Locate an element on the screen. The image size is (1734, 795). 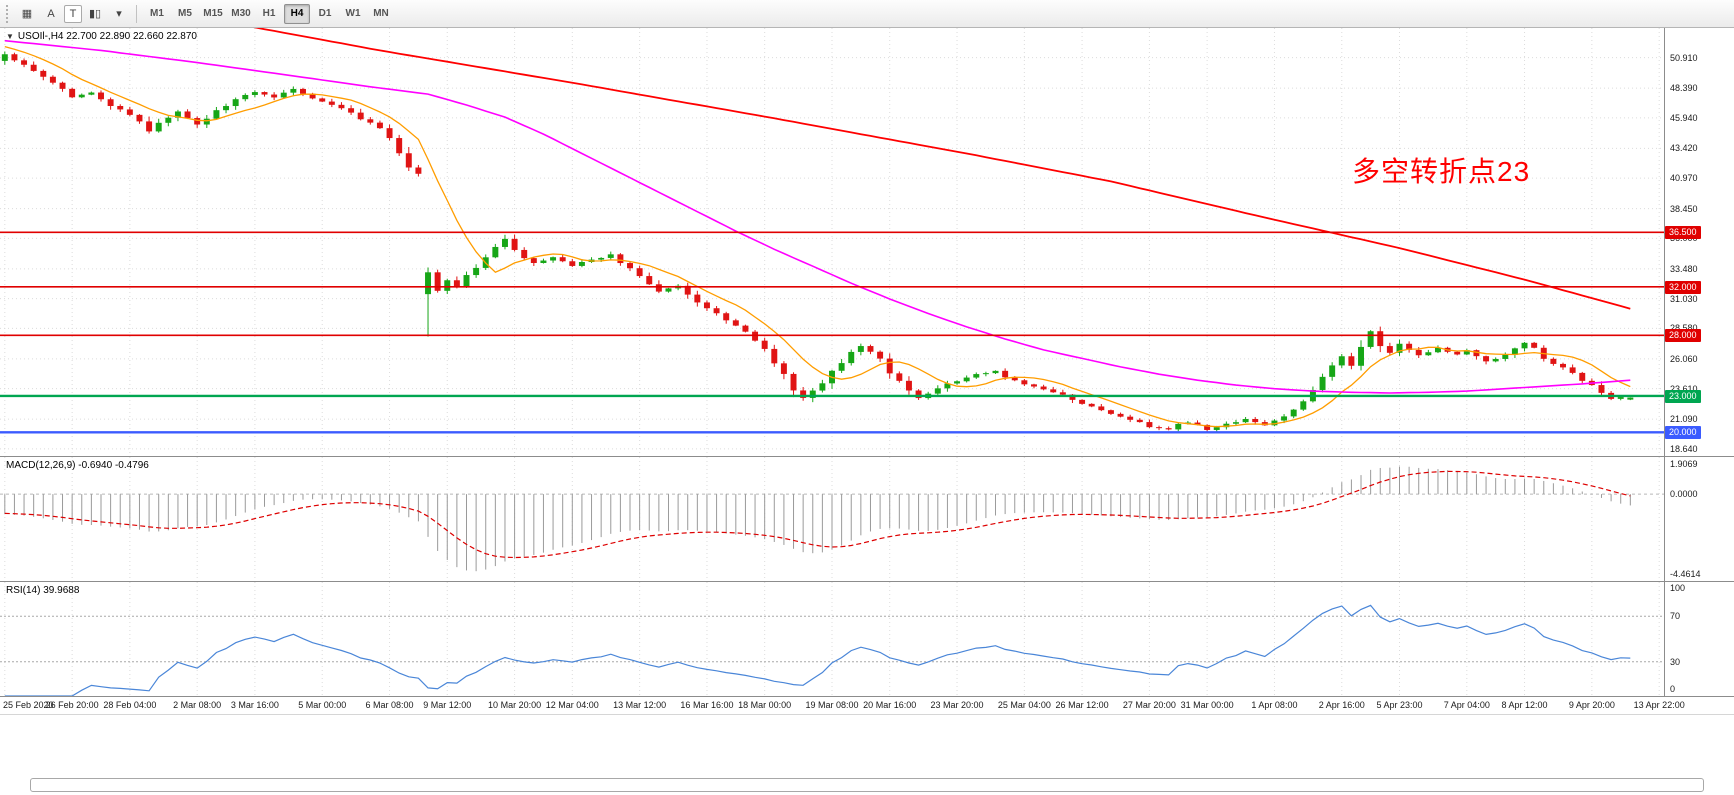
annotation-text: 多空转折点23 is located at coordinates (1441, 171).